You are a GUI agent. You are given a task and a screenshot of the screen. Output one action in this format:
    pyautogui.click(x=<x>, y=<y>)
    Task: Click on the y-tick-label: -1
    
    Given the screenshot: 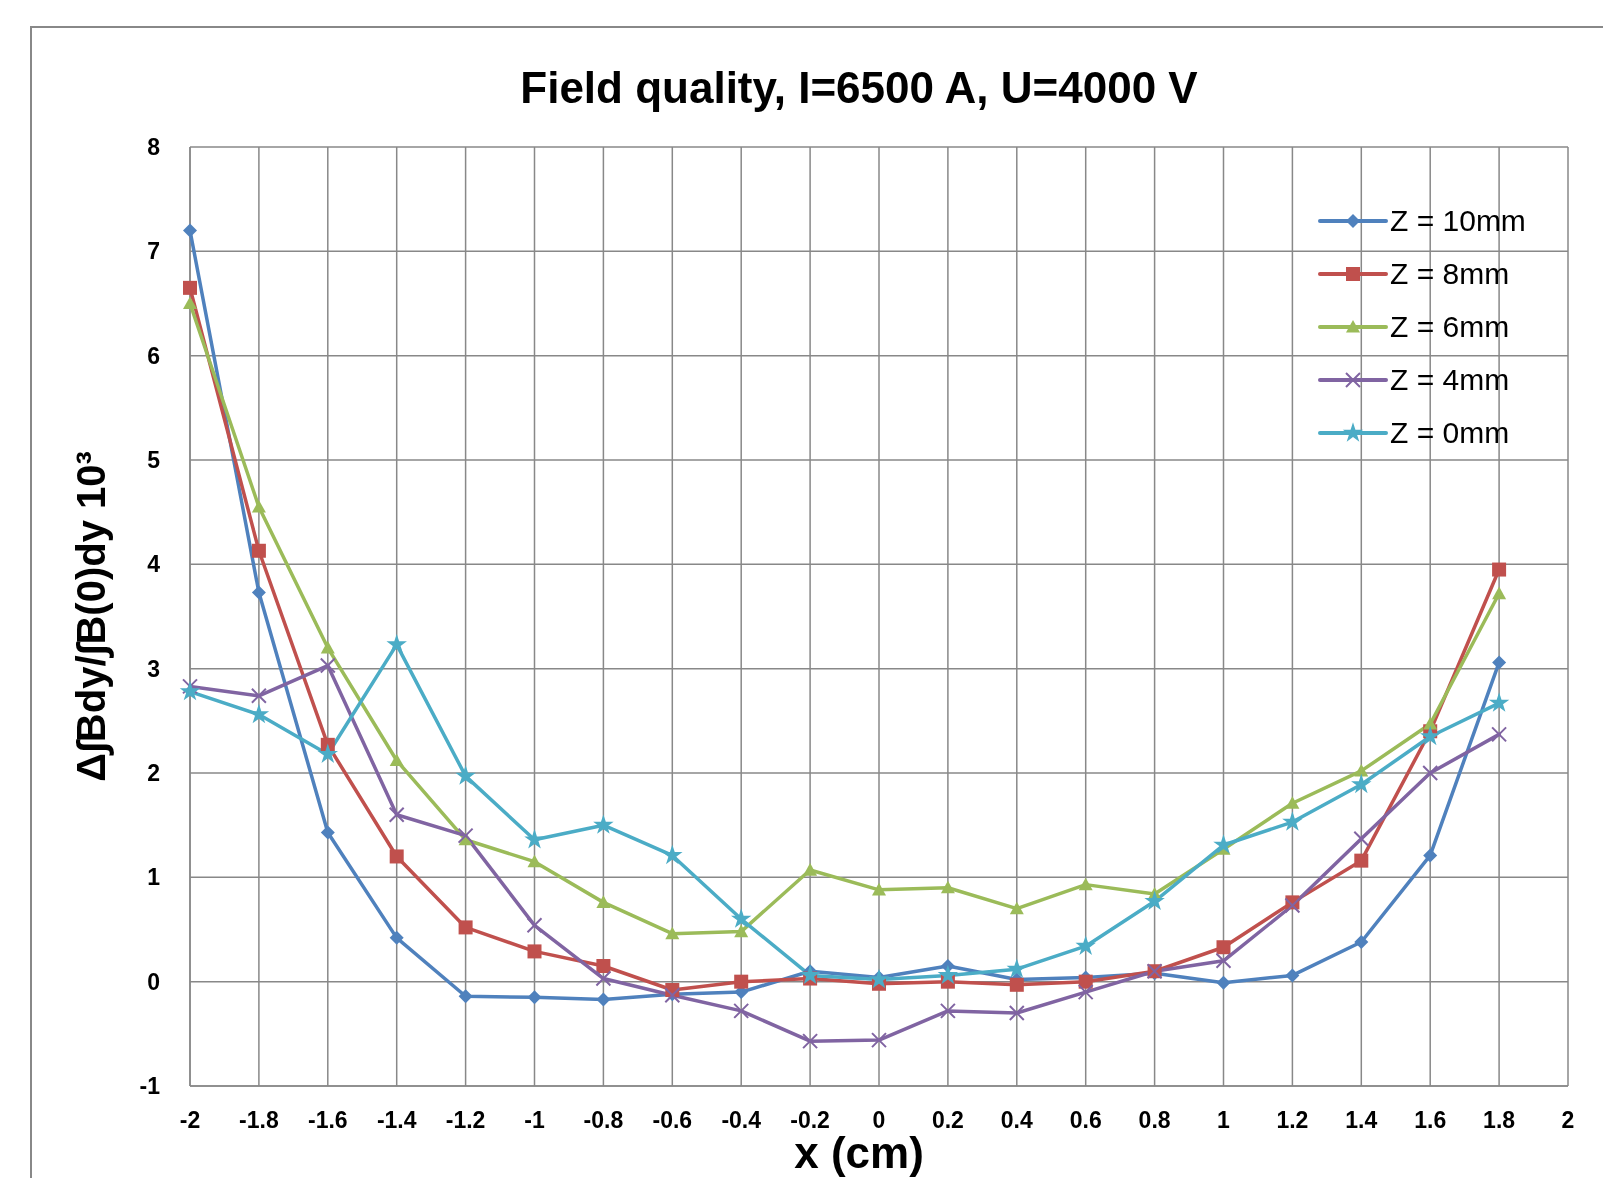 What is the action you would take?
    pyautogui.click(x=150, y=1086)
    